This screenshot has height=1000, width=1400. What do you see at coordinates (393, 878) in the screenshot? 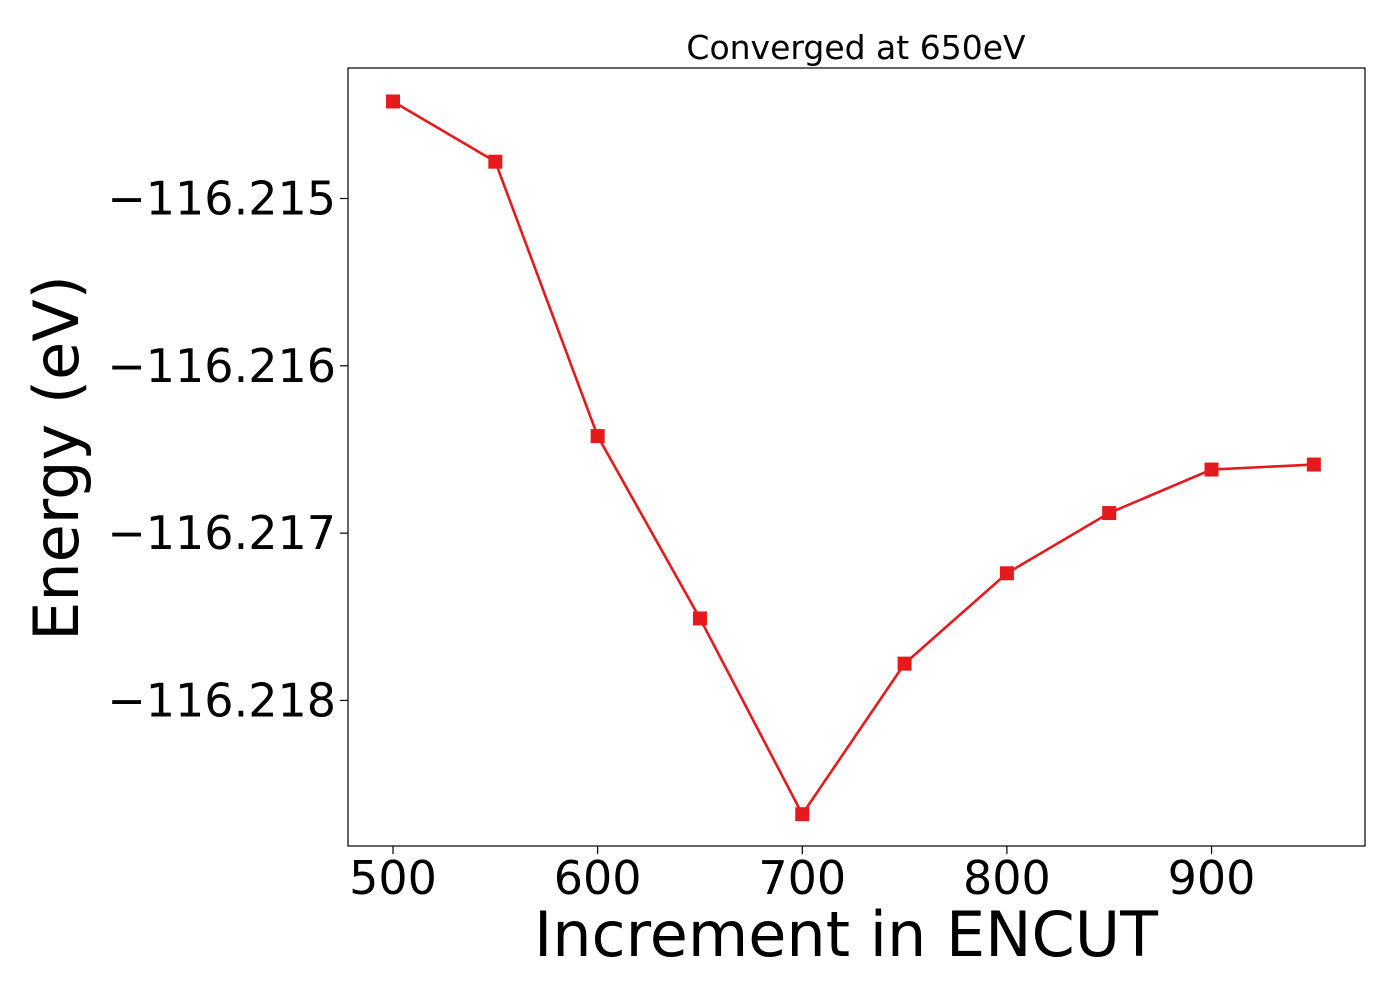
I see `x-tick-label-500: 500` at bounding box center [393, 878].